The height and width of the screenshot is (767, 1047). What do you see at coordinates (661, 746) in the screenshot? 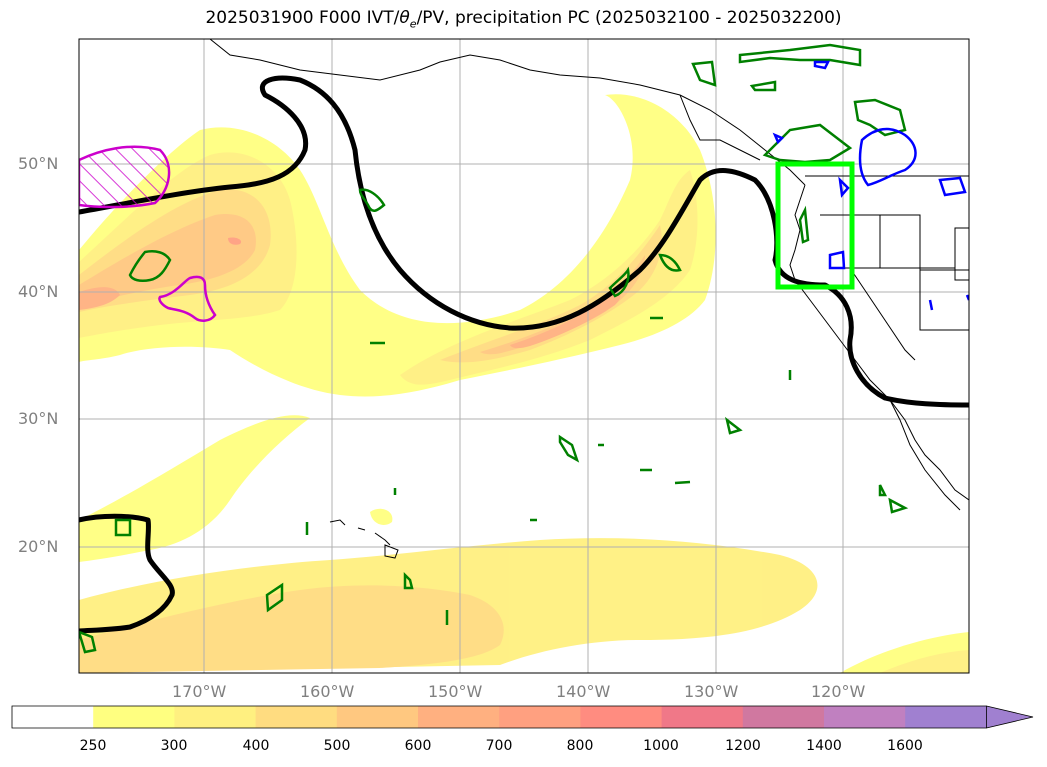
I see `colorbar-tick-1000: 1000` at bounding box center [661, 746].